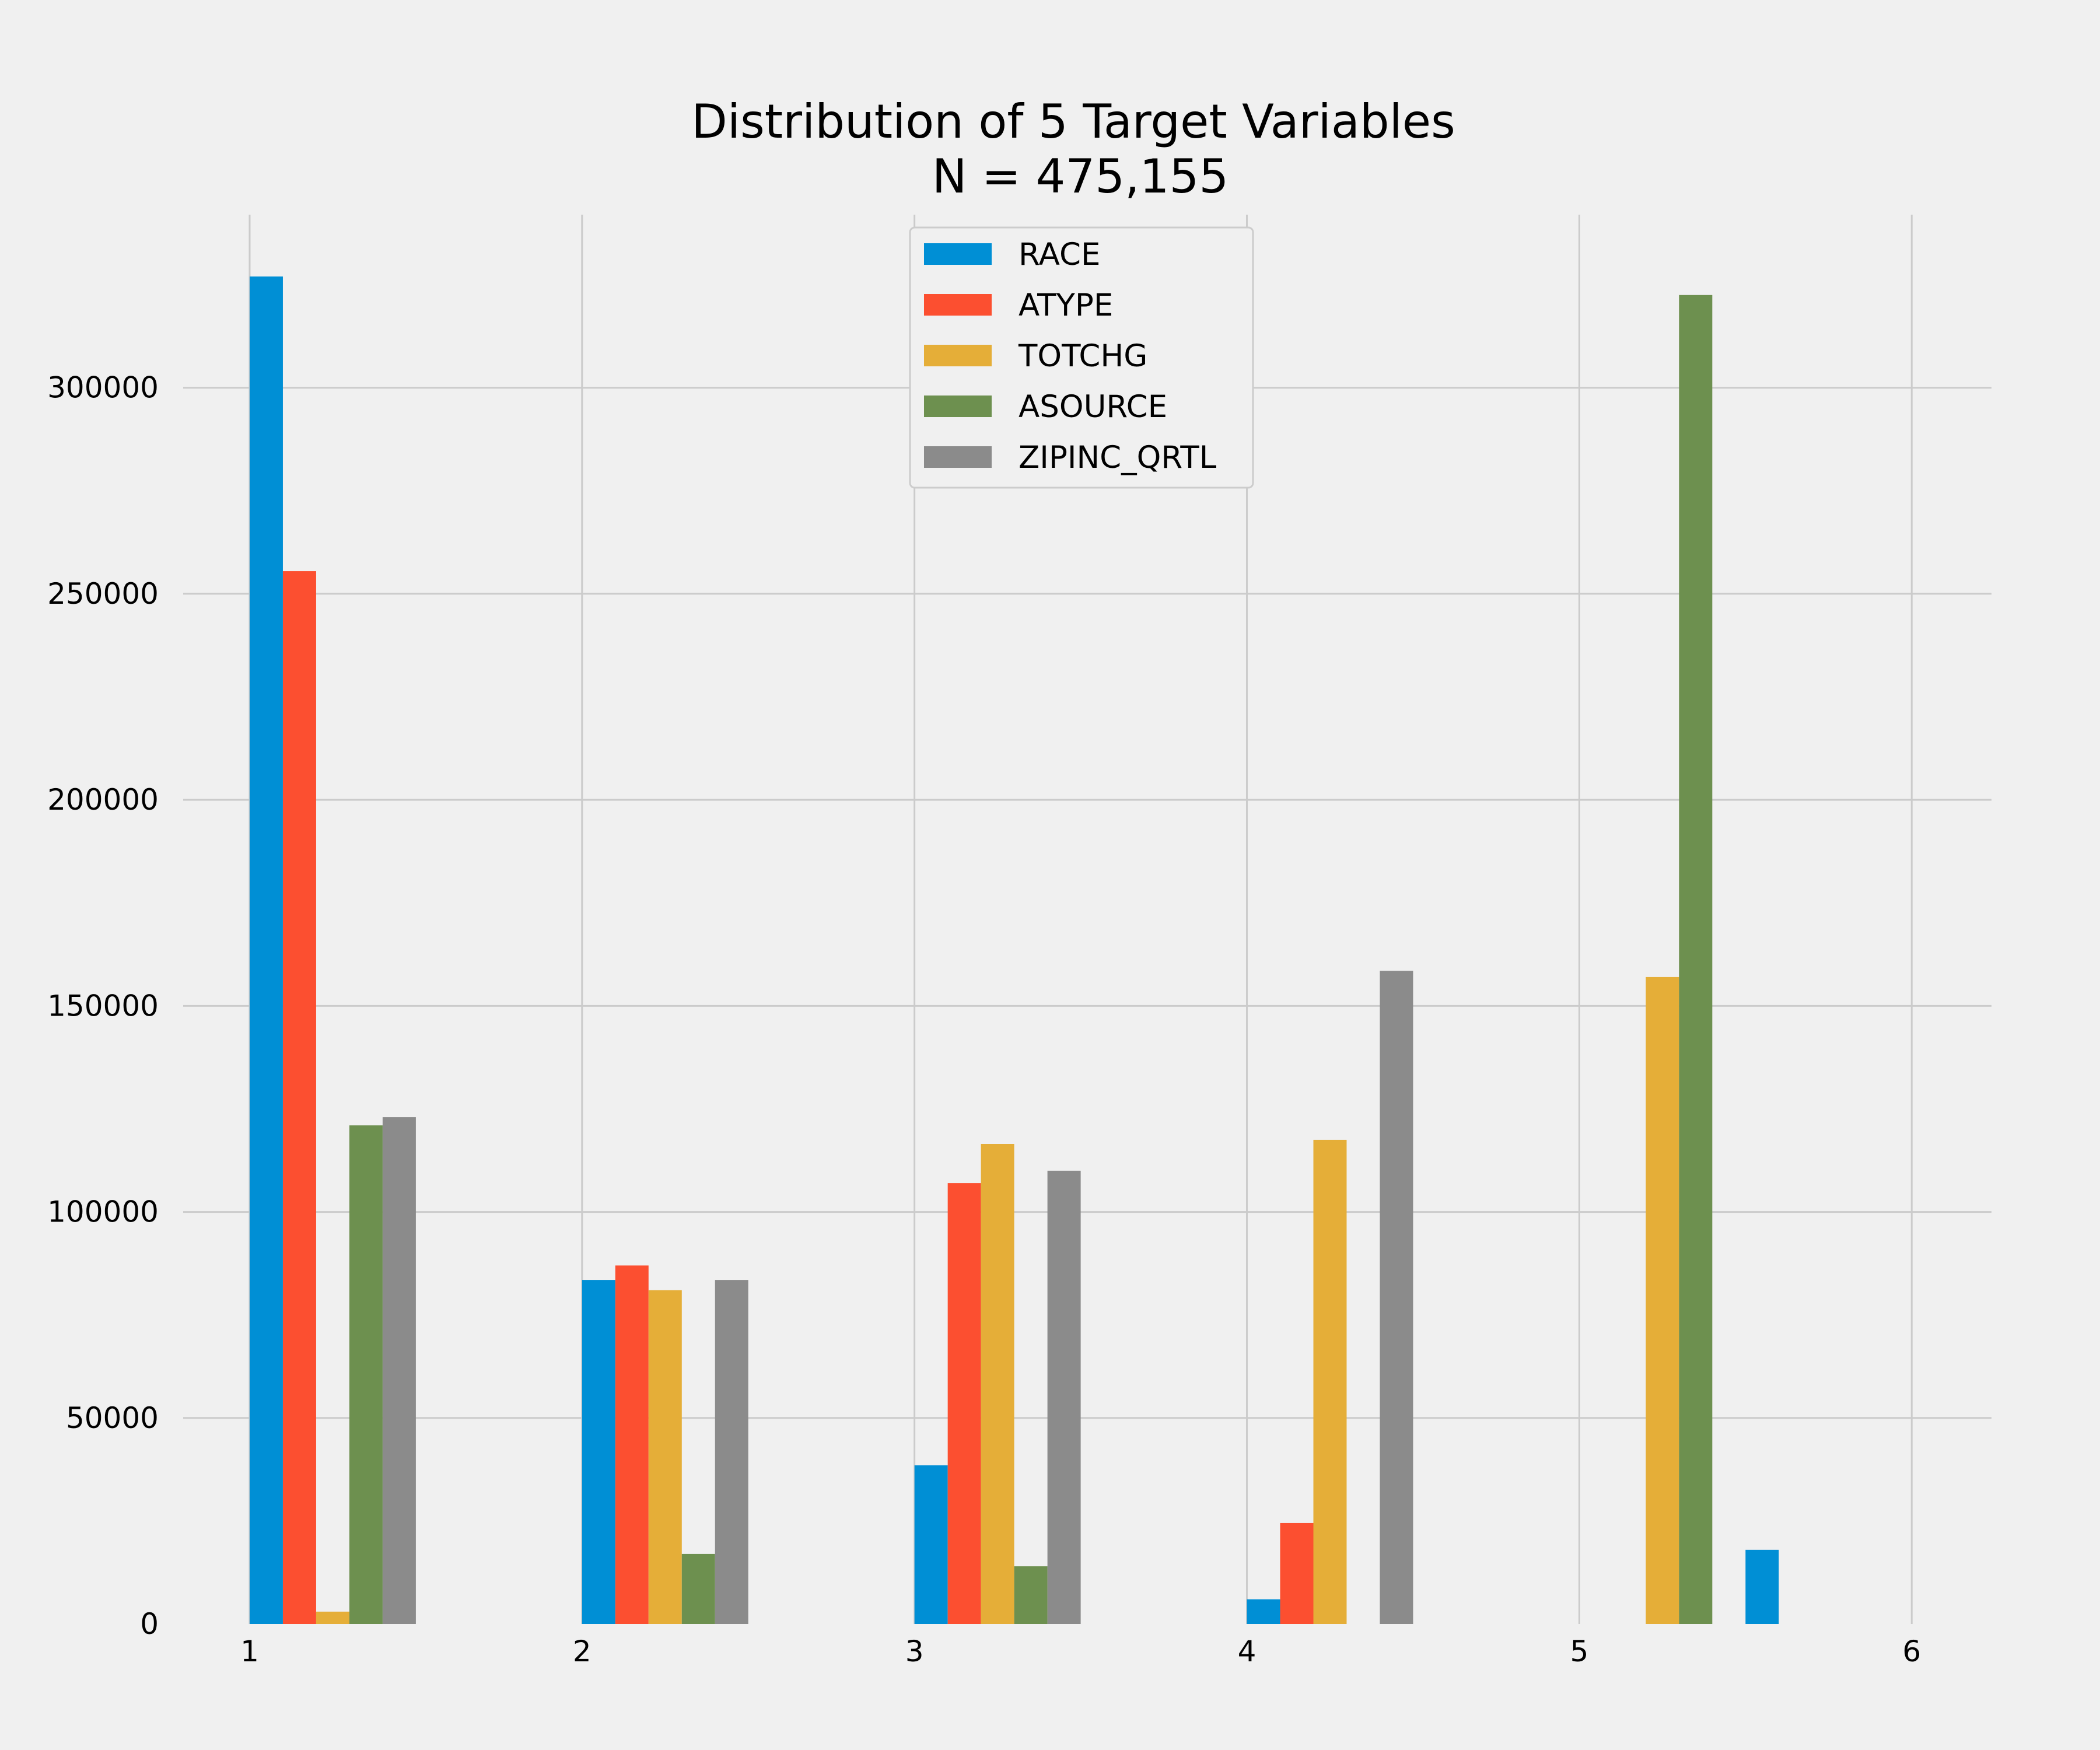 Image resolution: width=2100 pixels, height=1750 pixels. What do you see at coordinates (103, 388) in the screenshot?
I see `y-tick-label: 300000` at bounding box center [103, 388].